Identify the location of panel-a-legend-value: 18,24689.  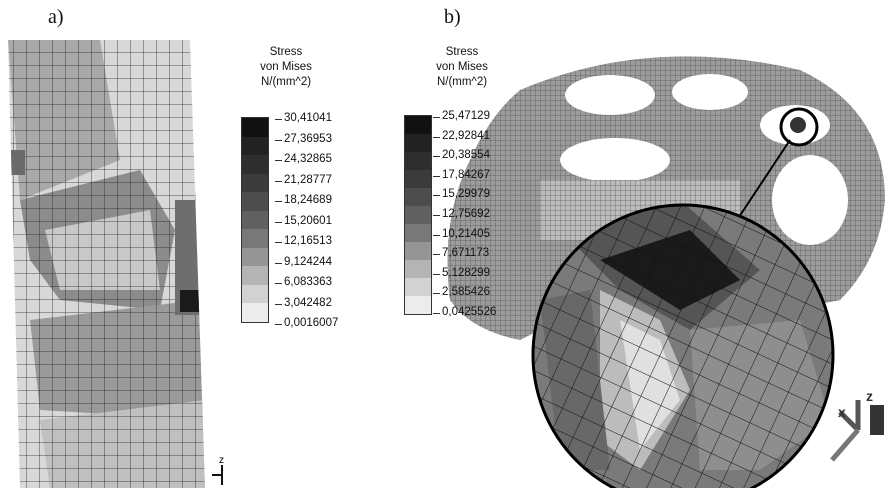
(303, 200).